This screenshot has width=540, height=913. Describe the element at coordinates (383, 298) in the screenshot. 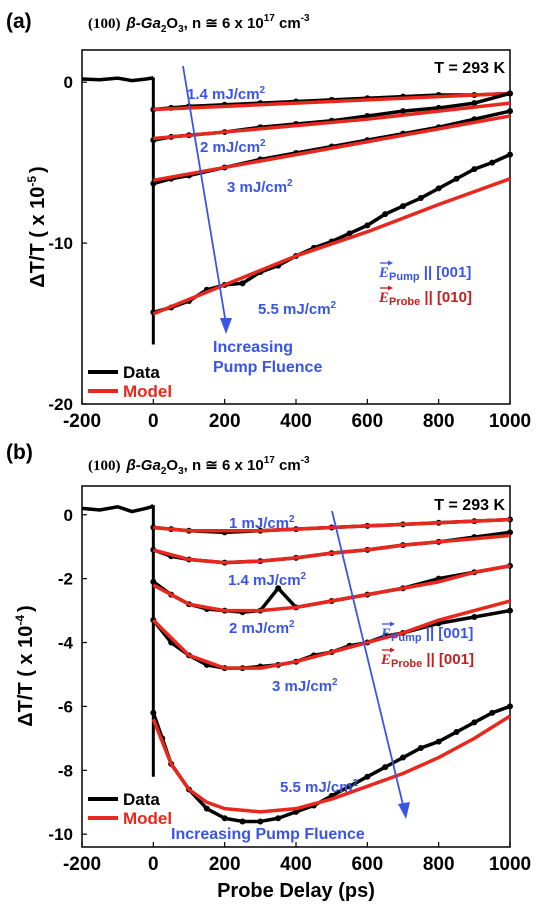

I see `panel-a-probe-e: E` at that location.